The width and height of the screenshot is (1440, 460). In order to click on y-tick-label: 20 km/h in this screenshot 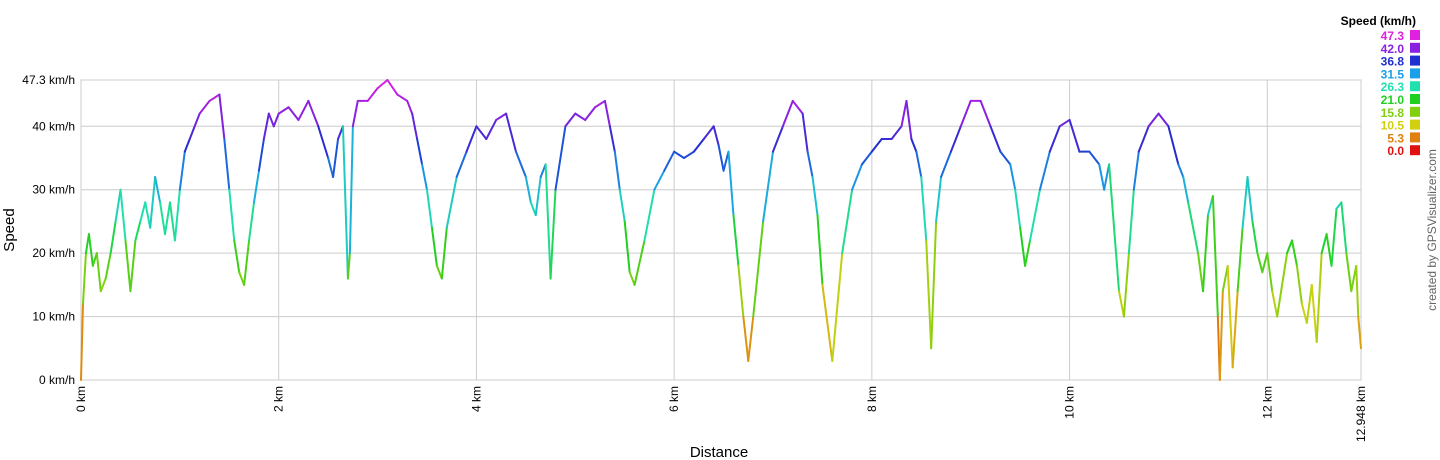, I will do `click(53, 253)`.